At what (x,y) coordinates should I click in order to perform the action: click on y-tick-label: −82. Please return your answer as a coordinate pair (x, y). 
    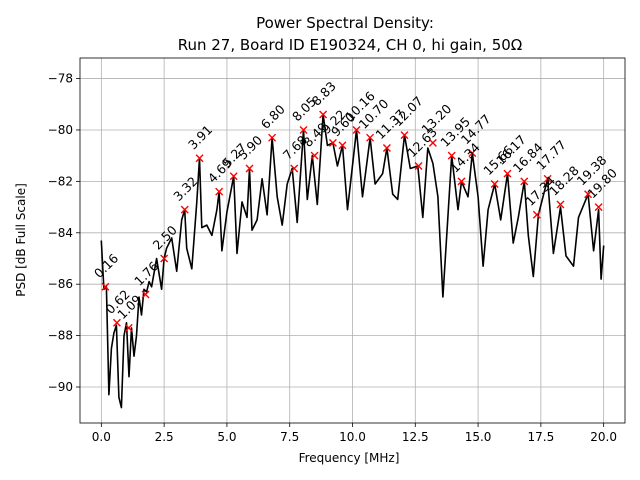
    Looking at the image, I should click on (60, 181).